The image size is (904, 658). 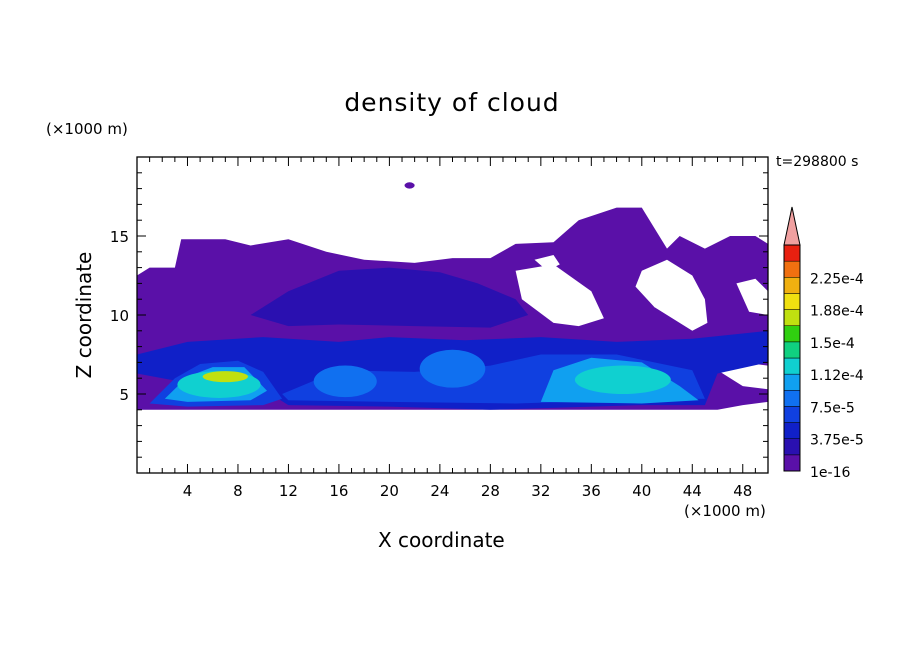 I want to click on x-axis-unit: (×1000 m), so click(x=725, y=511).